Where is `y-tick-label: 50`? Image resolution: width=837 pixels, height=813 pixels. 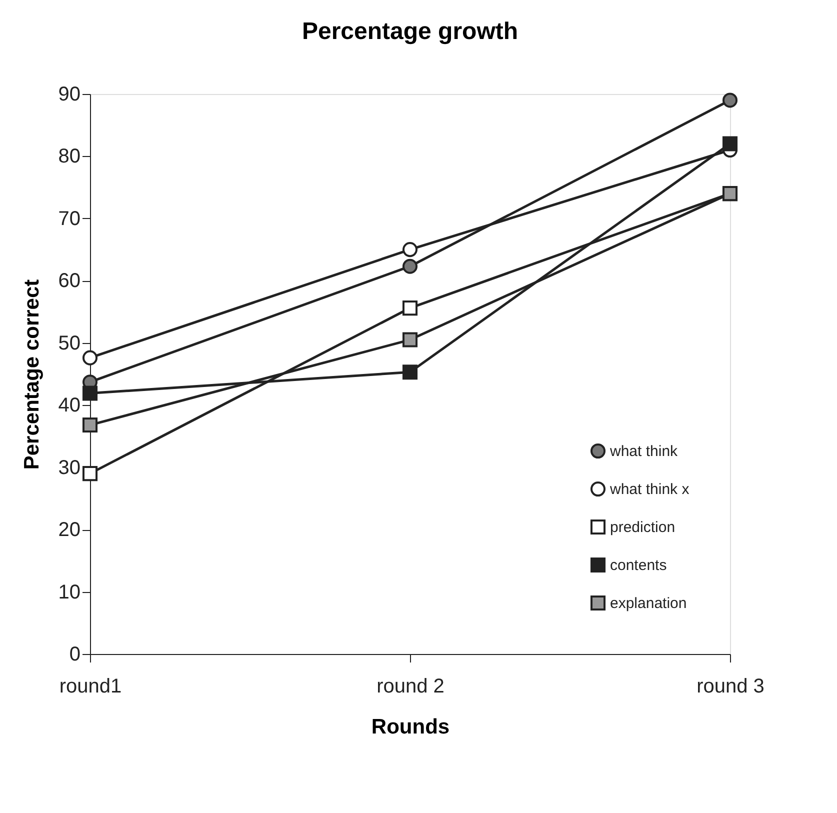 y-tick-label: 50 is located at coordinates (69, 343).